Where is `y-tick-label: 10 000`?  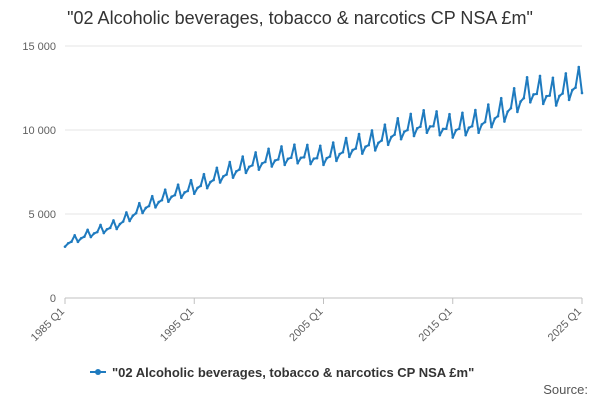 y-tick-label: 10 000 is located at coordinates (39, 131).